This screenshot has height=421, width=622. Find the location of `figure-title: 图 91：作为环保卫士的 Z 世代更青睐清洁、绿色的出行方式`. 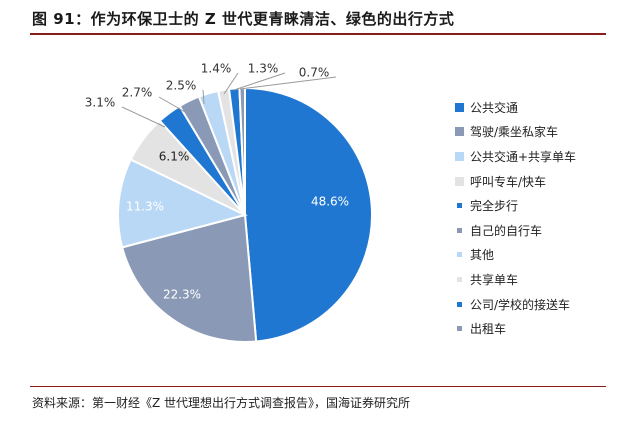

figure-title: 图 91：作为环保卫士的 Z 世代更青睐清洁、绿色的出行方式 is located at coordinates (243, 19).